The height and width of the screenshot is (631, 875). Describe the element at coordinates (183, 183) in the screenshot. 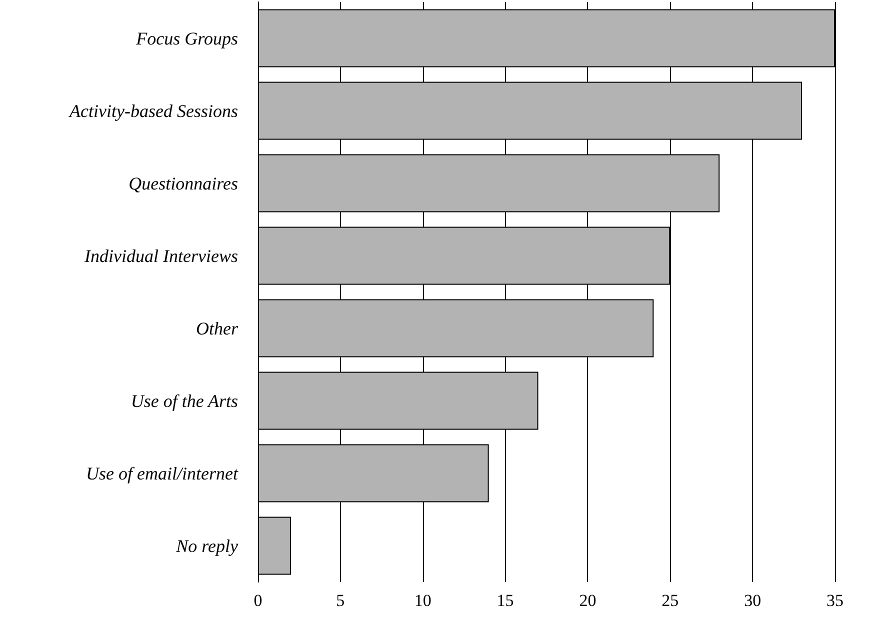

I see `y-tick-label: Questionnaires` at that location.